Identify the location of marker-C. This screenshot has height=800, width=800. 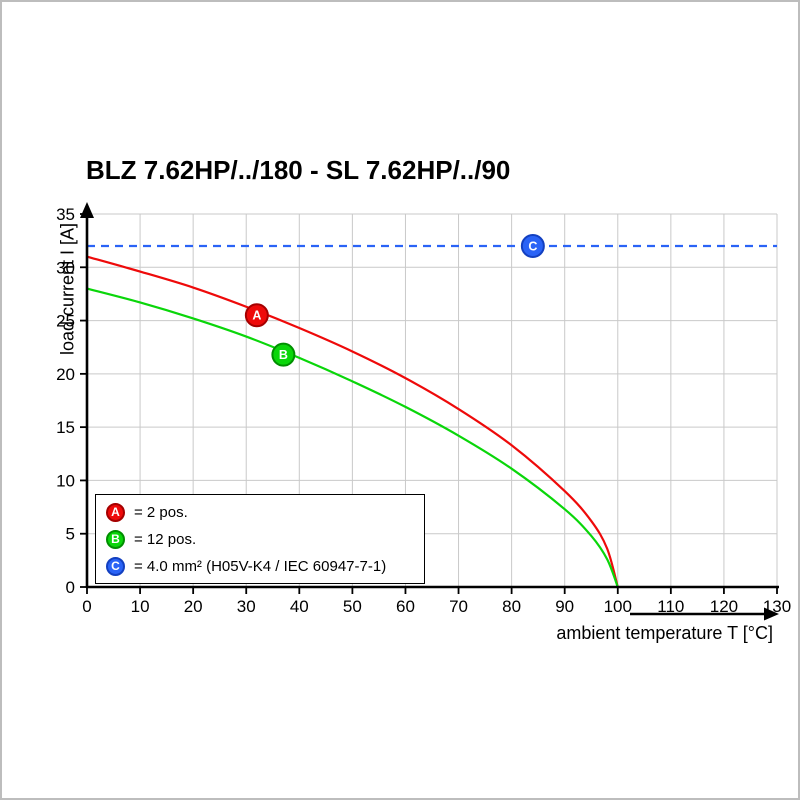
(532, 245).